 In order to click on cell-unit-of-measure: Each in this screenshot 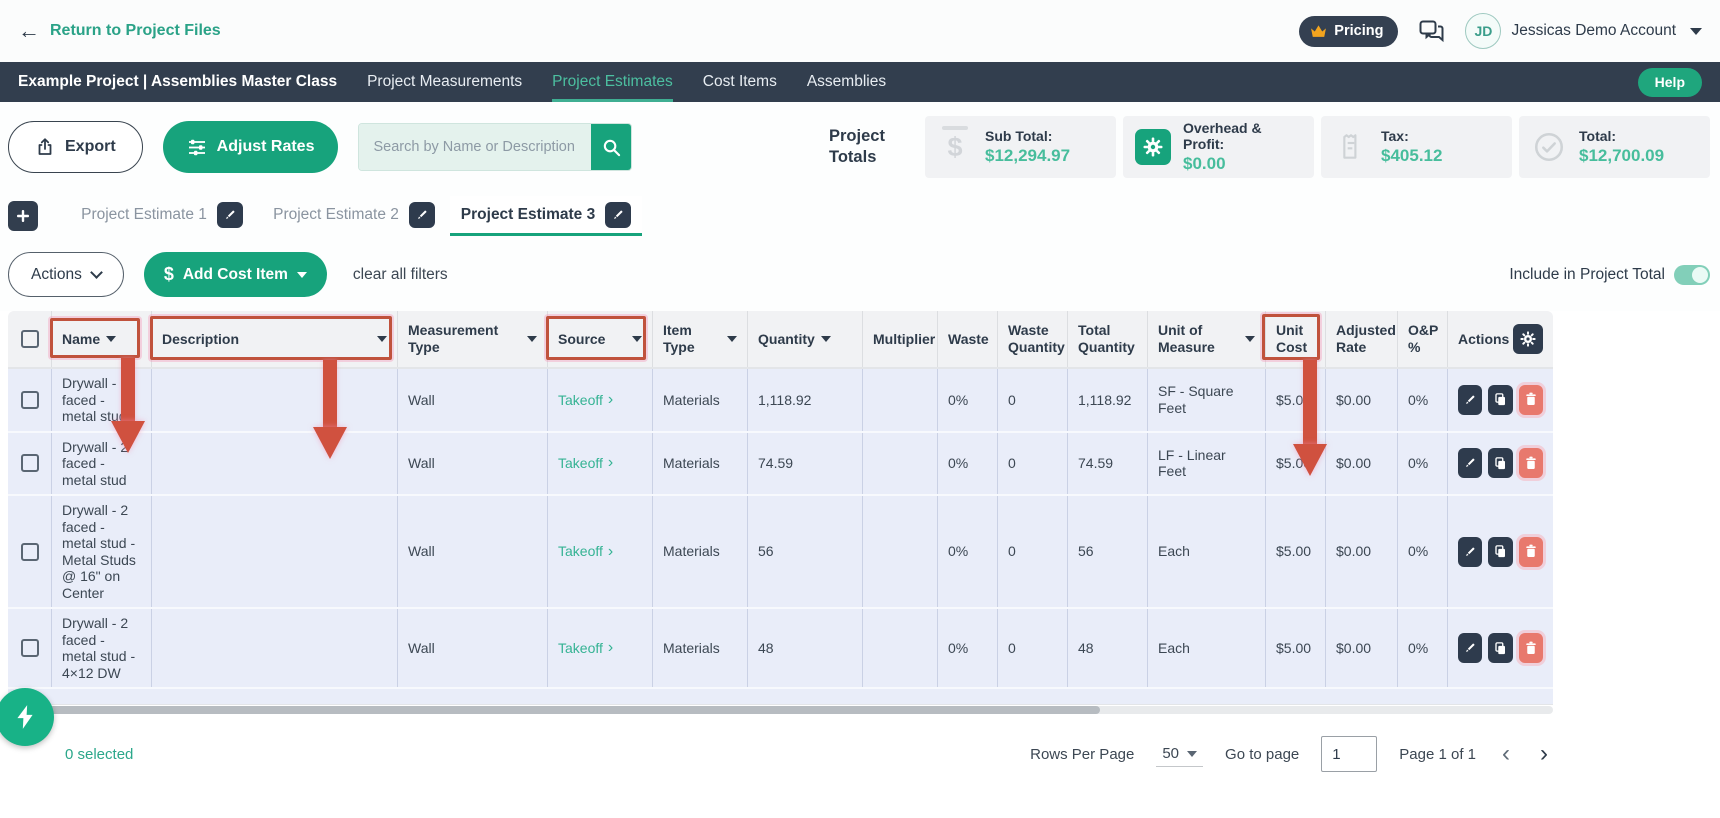, I will do `click(1207, 648)`.